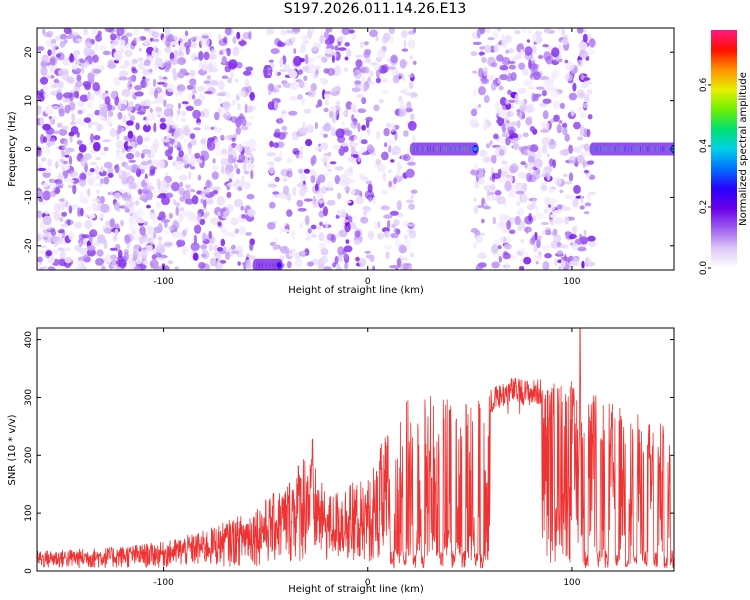 This screenshot has width=750, height=600. What do you see at coordinates (356, 589) in the screenshot?
I see `snr-x-axis-label: Height of straight line (km)` at bounding box center [356, 589].